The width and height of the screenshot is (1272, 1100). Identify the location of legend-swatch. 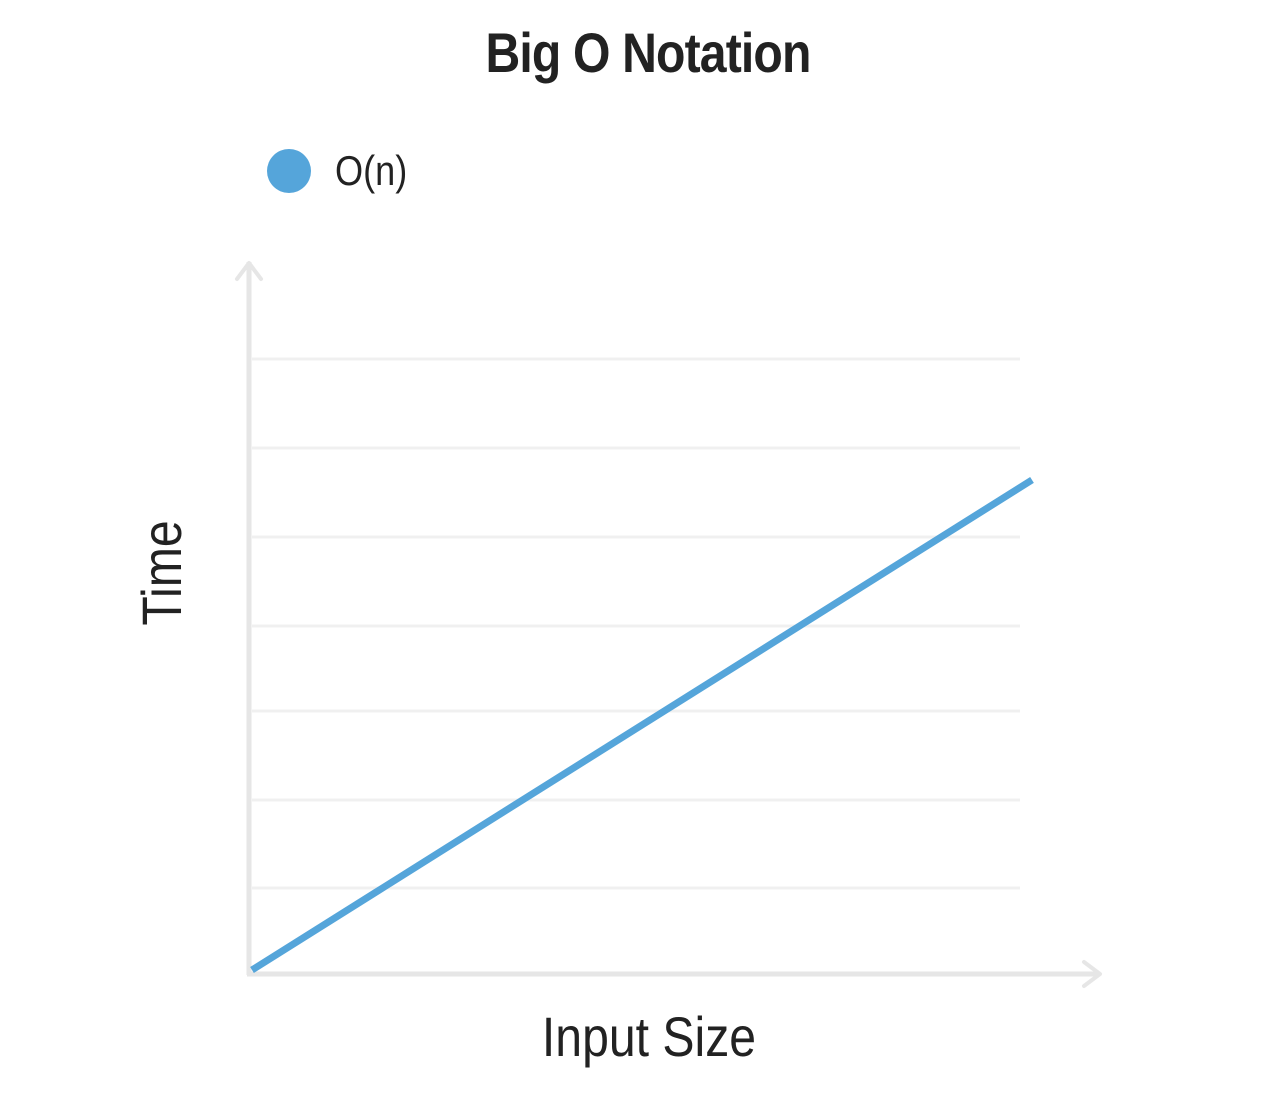
(289, 171).